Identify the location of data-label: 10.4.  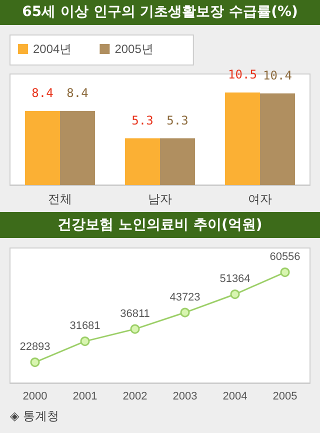
(277, 75).